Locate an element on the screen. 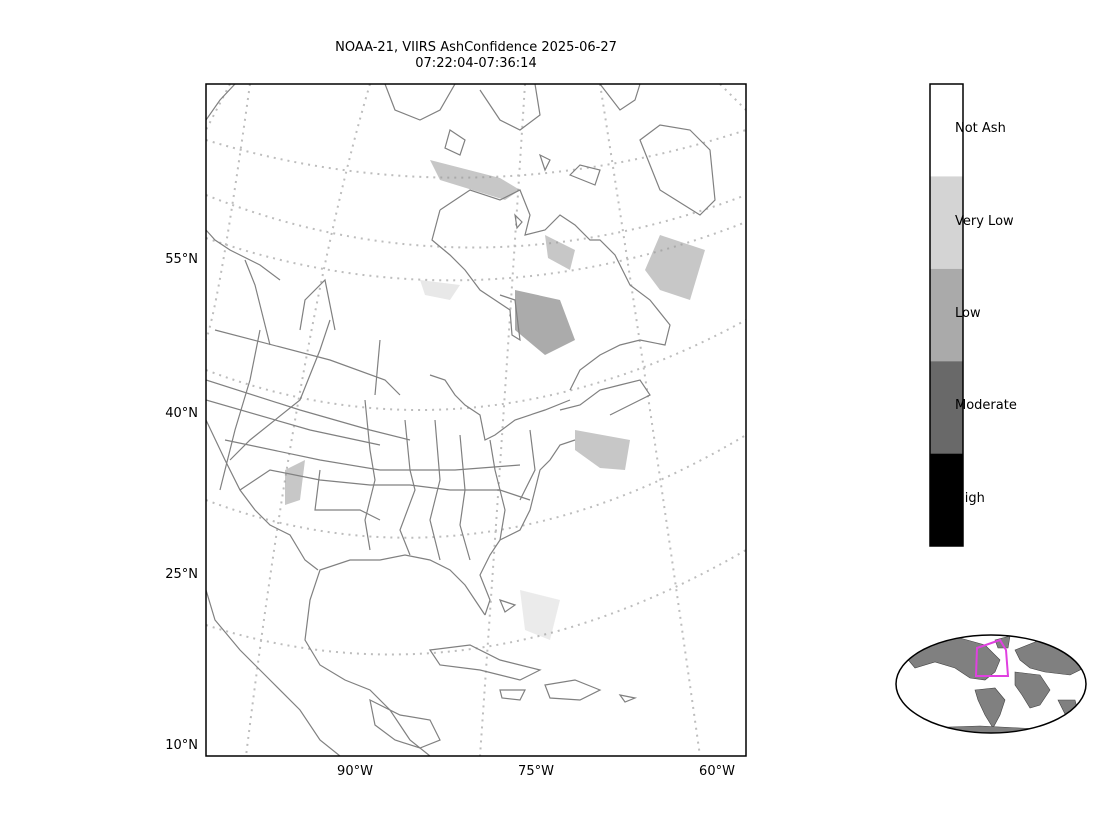 This screenshot has height=840, width=1120. colorbar-segment-moderate is located at coordinates (946, 407).